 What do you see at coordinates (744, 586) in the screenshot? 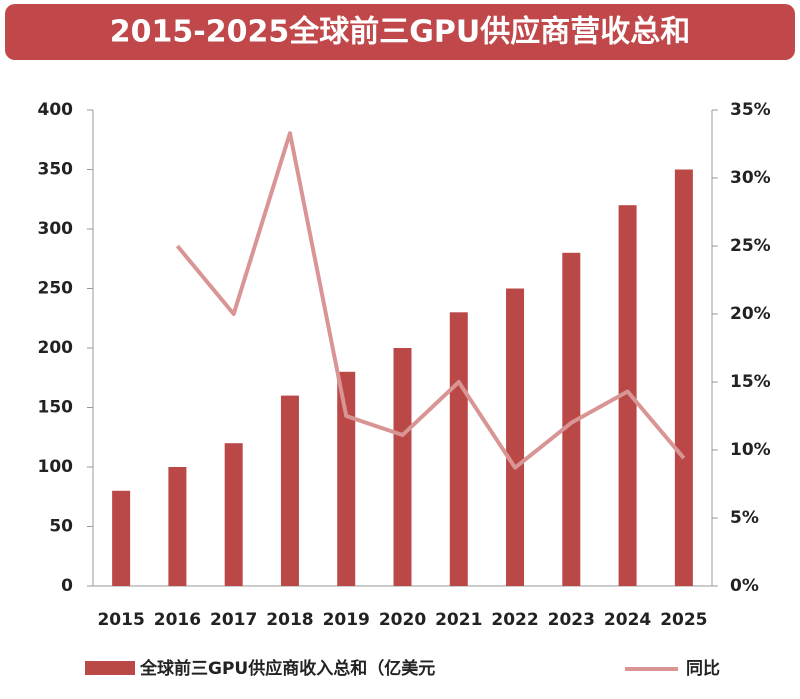
I see `y2-tick-label: 0%` at bounding box center [744, 586].